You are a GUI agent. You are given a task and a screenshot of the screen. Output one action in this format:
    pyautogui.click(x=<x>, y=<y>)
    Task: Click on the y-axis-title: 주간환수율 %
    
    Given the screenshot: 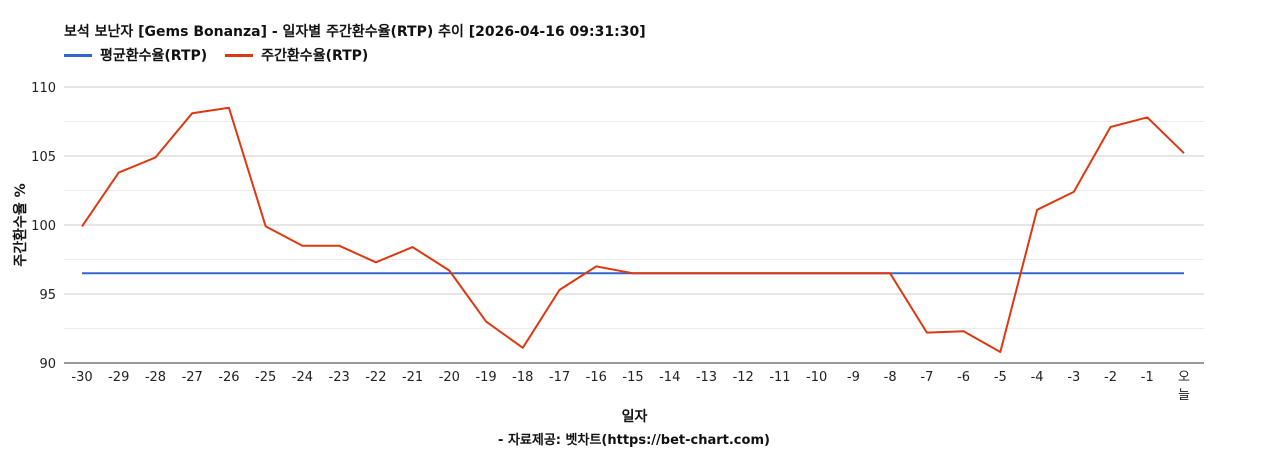 What is the action you would take?
    pyautogui.click(x=20, y=224)
    